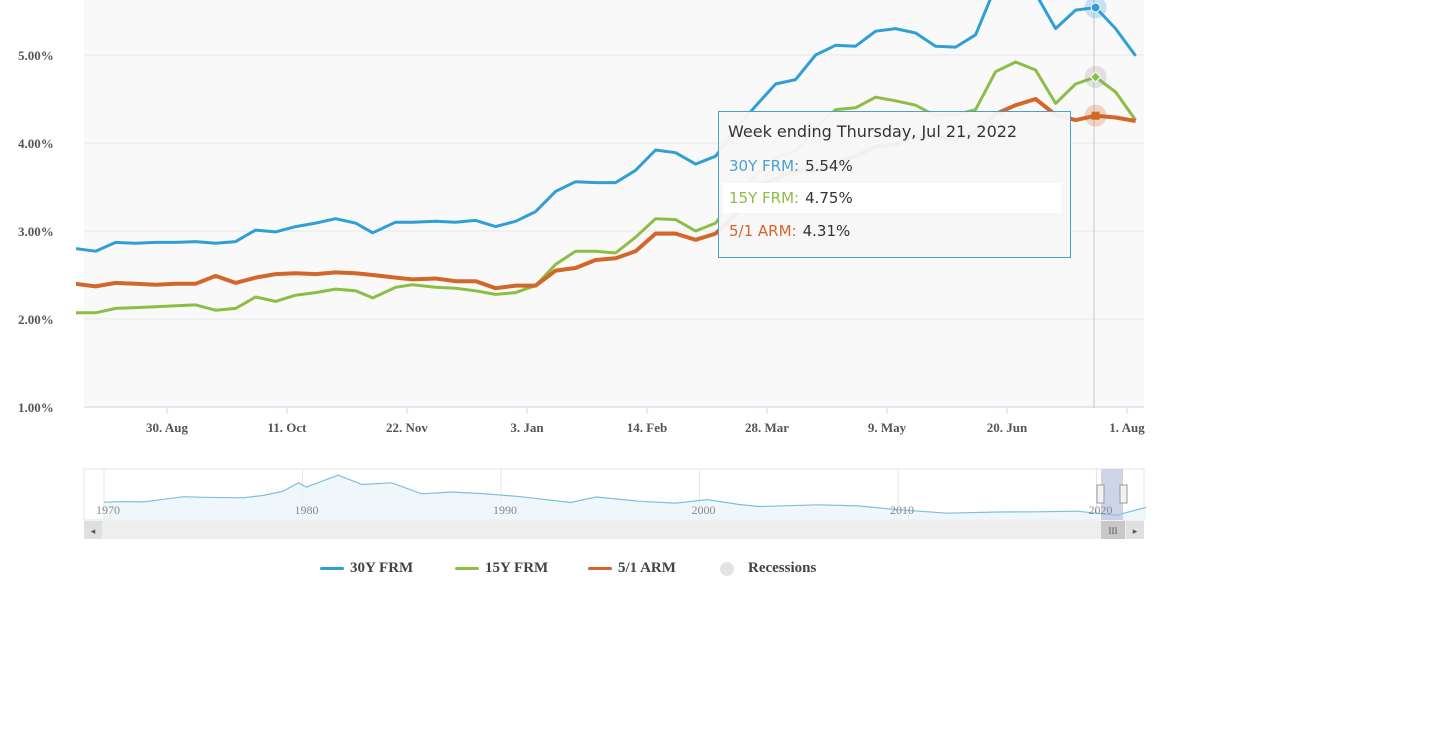 The image size is (1432, 752). I want to click on navigator-year-label: 1970, so click(108, 510).